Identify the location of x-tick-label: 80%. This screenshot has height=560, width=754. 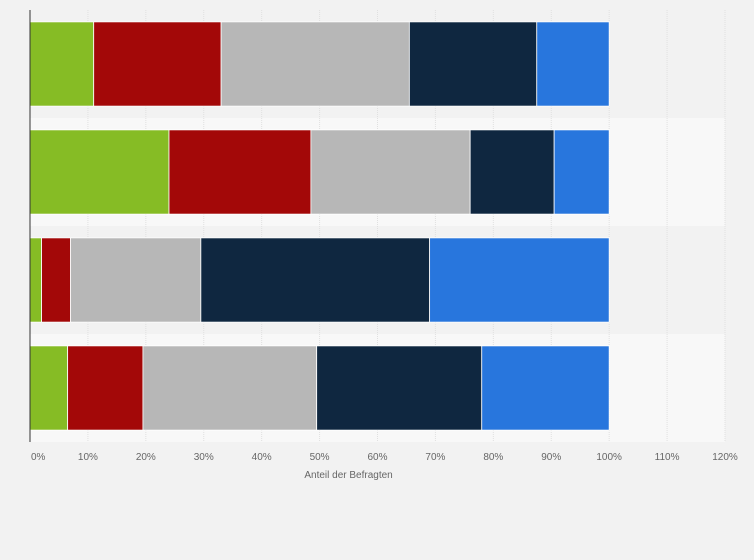
(493, 457).